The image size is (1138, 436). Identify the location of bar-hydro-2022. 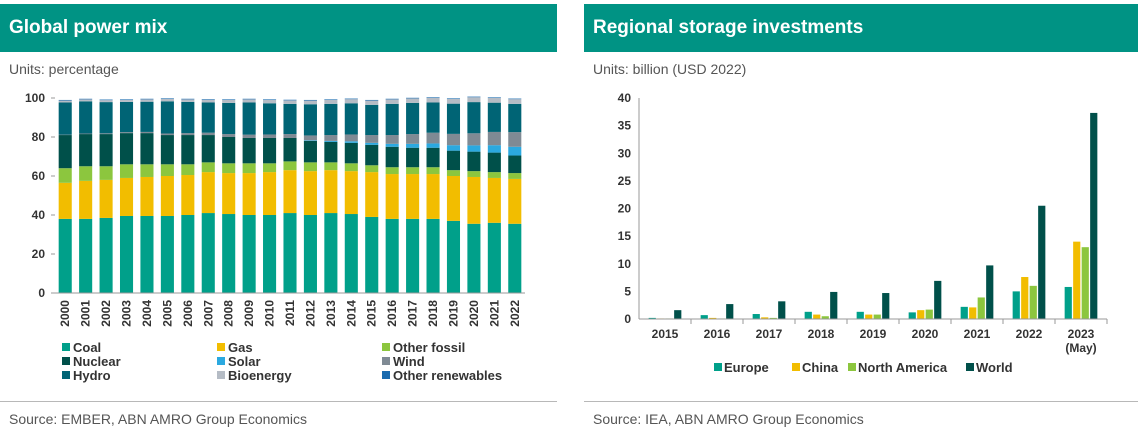
(515, 118).